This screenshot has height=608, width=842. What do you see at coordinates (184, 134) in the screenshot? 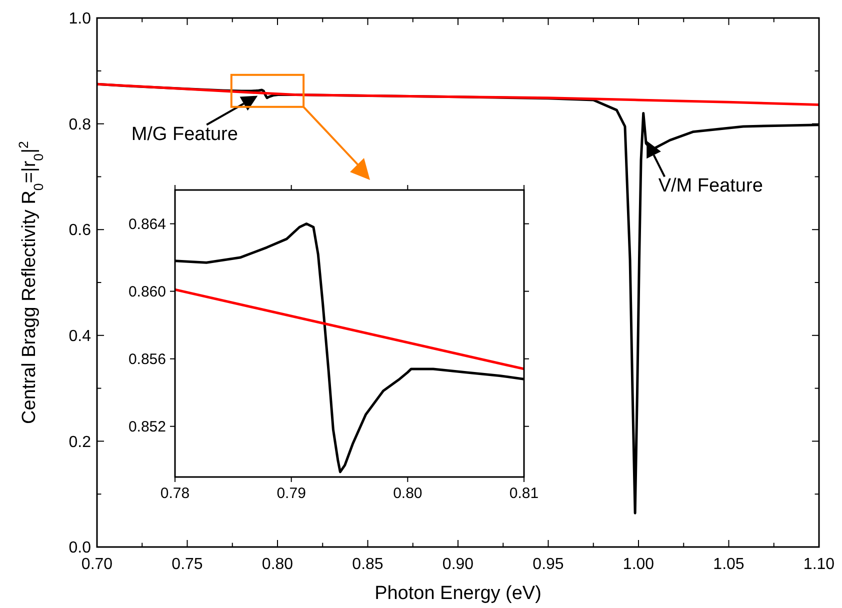
I see `annotation: M/G Feature` at bounding box center [184, 134].